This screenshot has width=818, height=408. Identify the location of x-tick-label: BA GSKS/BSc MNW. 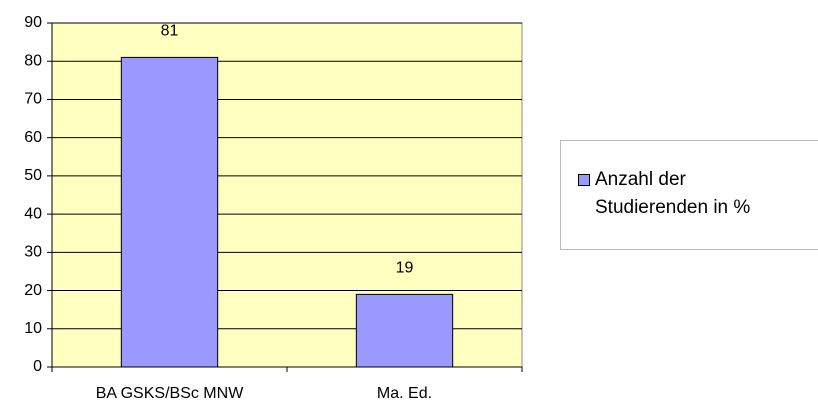
(170, 393).